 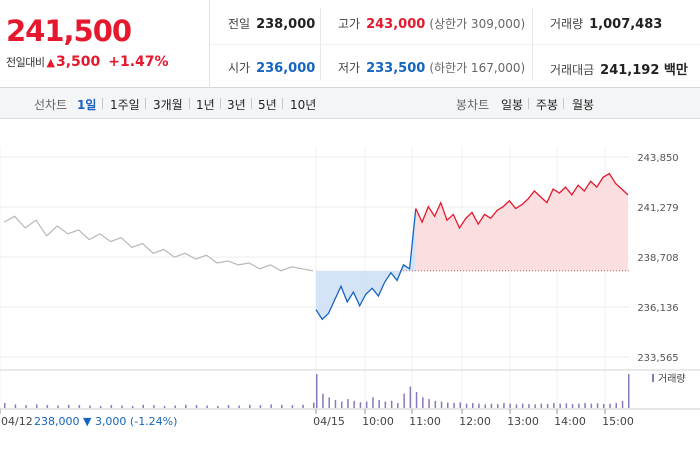 What do you see at coordinates (350, 103) in the screenshot?
I see `chart-tab-bar: 선차트 1일 1주일 3개월 1년 3년 5년 10년 봉차트 일봉 주봉 월봉` at bounding box center [350, 103].